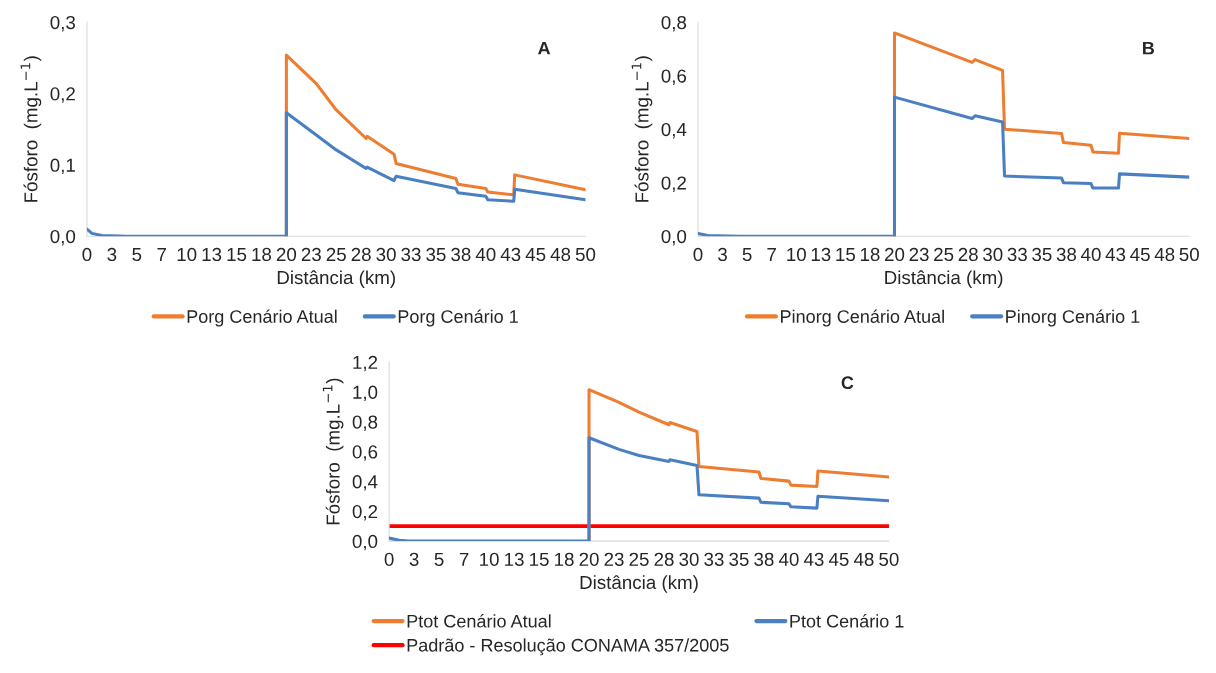 The width and height of the screenshot is (1216, 673). I want to click on legend-label: Porg Cenário Atual, so click(262, 318).